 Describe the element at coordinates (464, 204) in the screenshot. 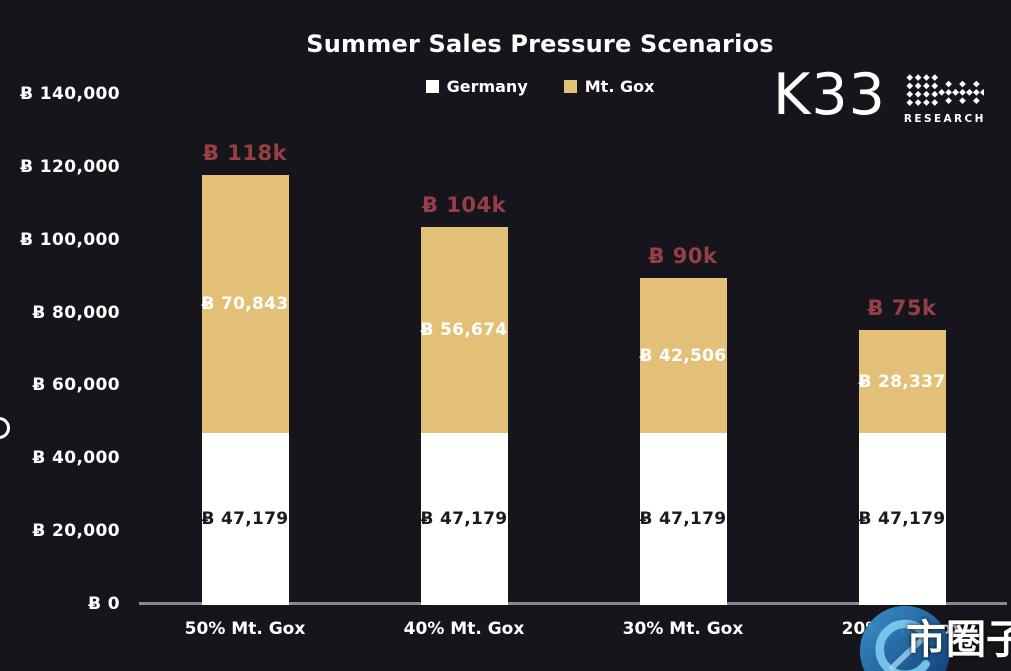

I see `bar-total-label: Ƀ 104k` at that location.